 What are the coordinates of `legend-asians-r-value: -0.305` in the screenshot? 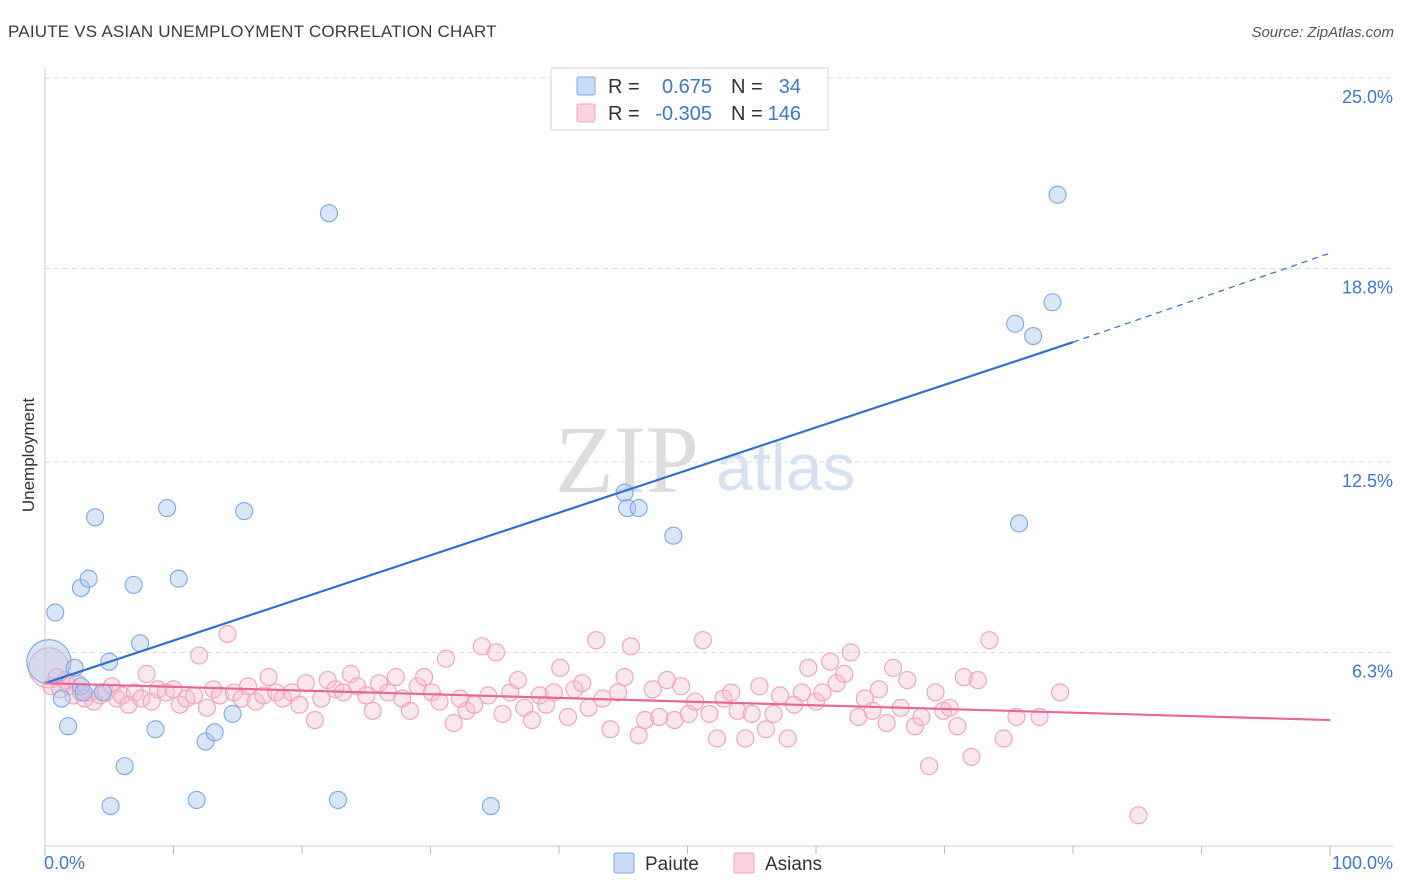 It's located at (683, 114).